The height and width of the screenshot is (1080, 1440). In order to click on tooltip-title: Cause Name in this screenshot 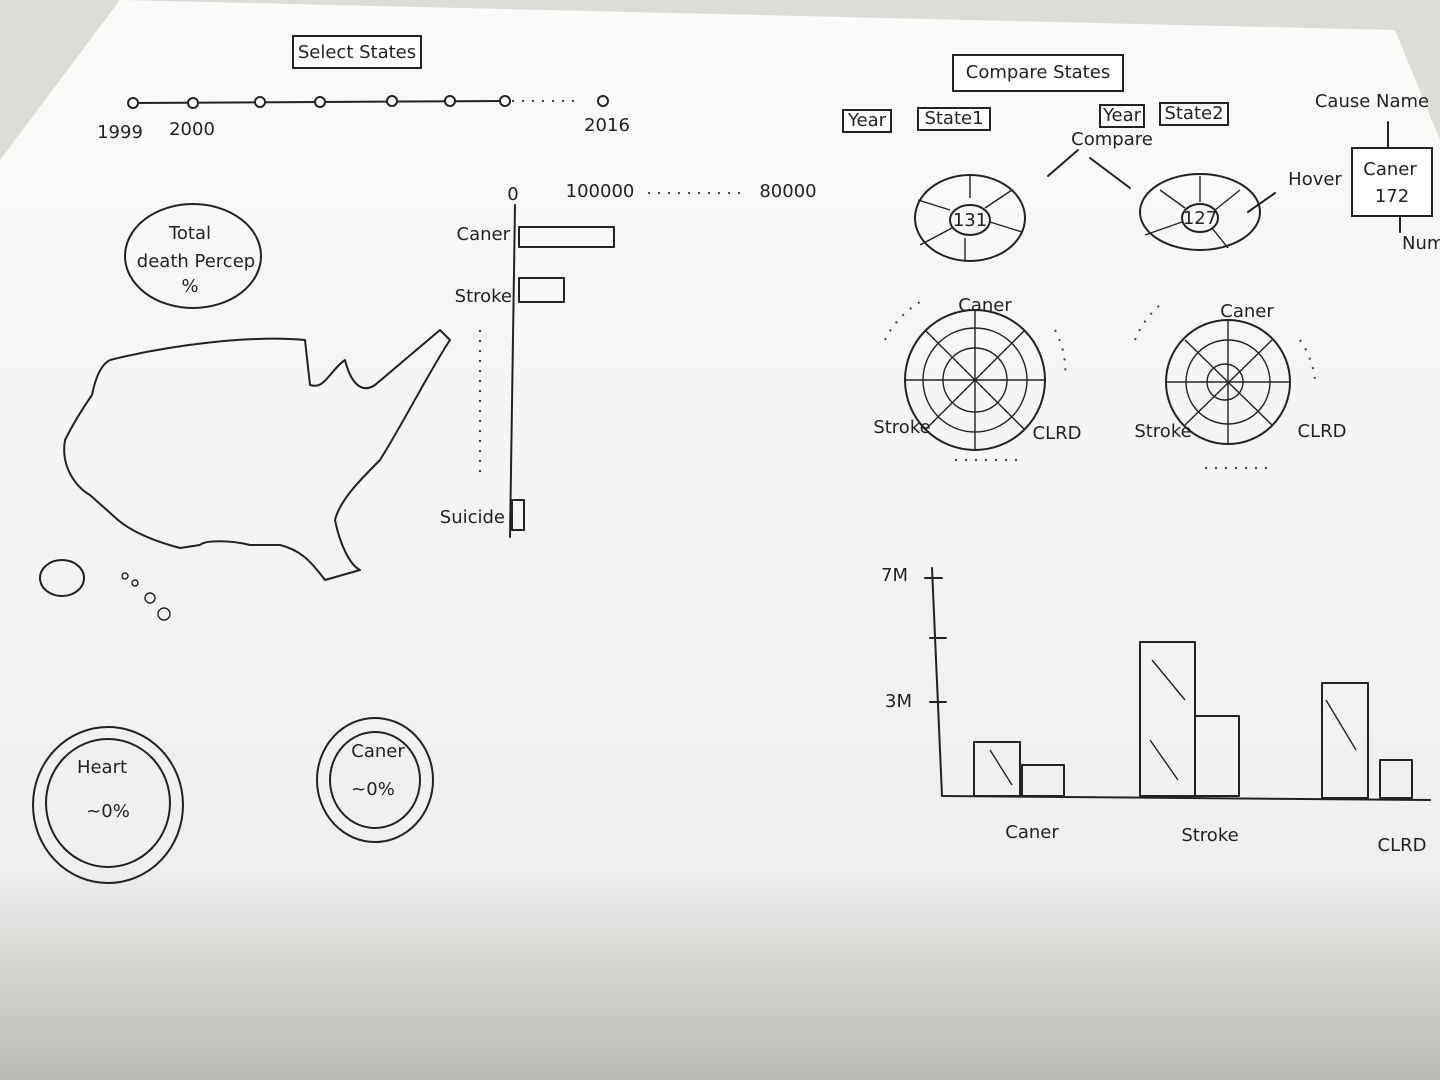, I will do `click(1372, 101)`.